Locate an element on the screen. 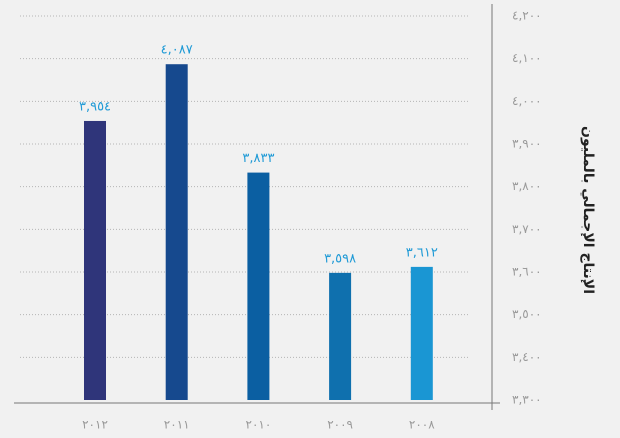 The height and width of the screenshot is (438, 620). x-tick-label: ٢٠١٠ is located at coordinates (259, 425).